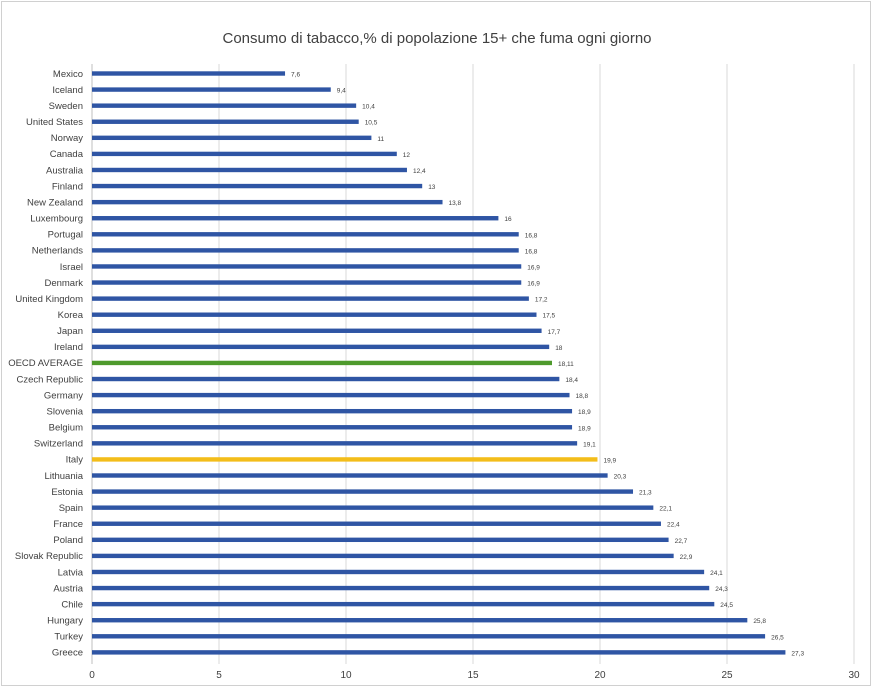  What do you see at coordinates (332, 411) in the screenshot?
I see `bar-slovenia` at bounding box center [332, 411].